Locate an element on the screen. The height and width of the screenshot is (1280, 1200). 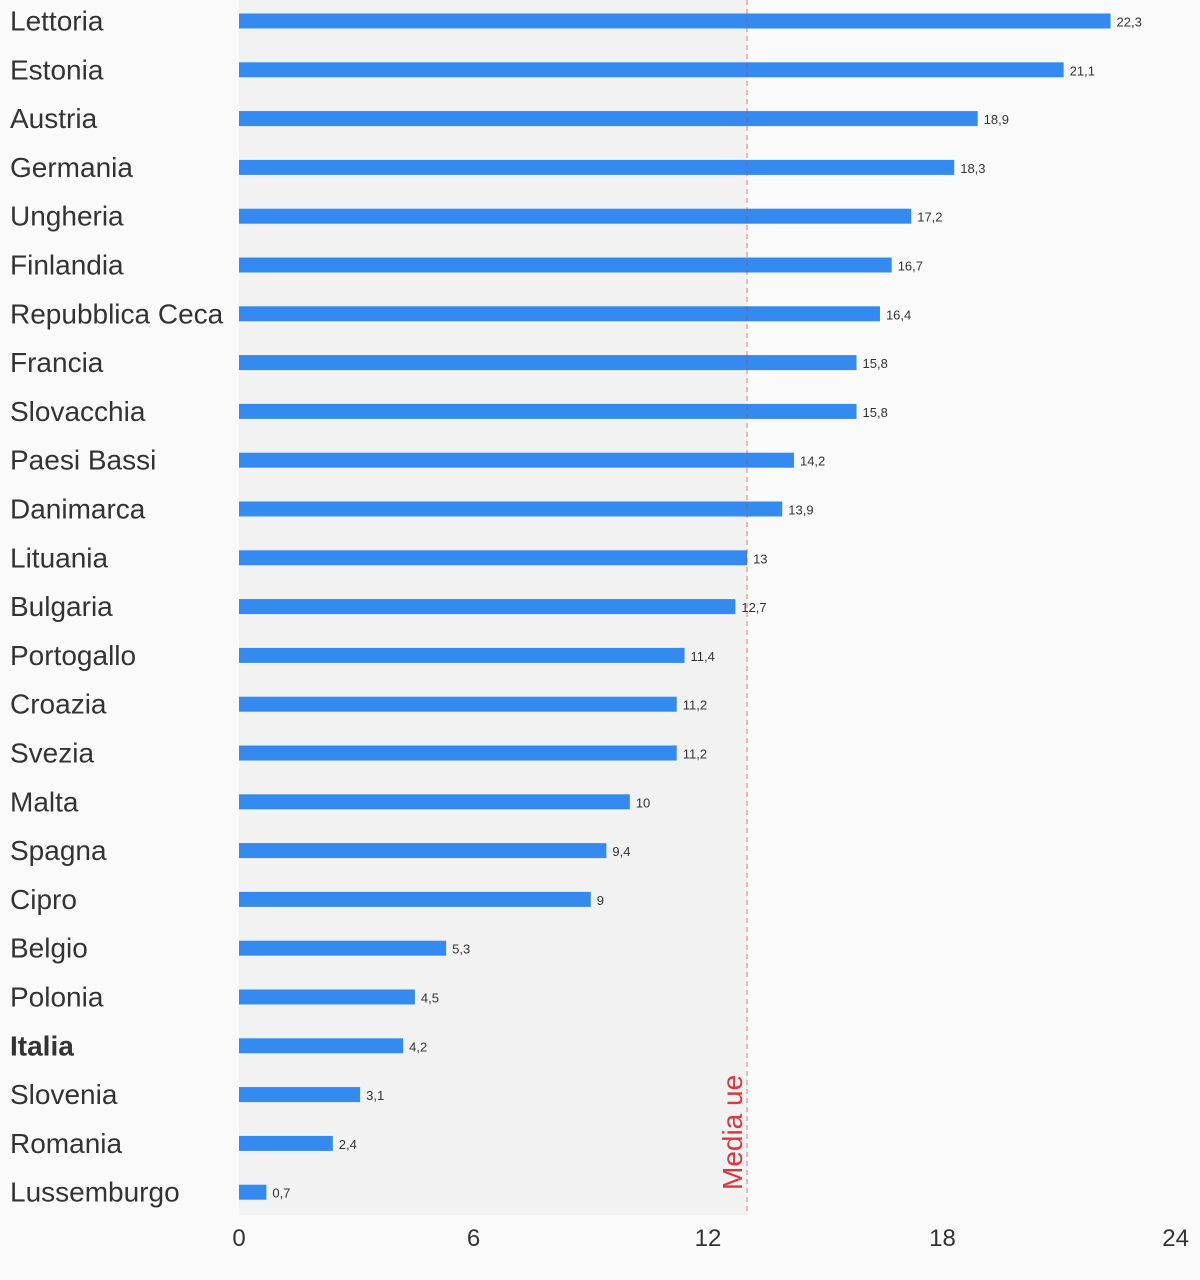
x-tick-label: 18 is located at coordinates (942, 1238).